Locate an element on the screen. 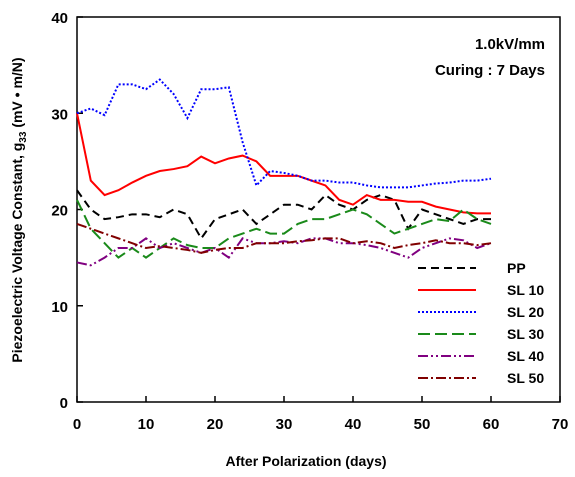 The image size is (575, 477). x-tick-label: 40 is located at coordinates (353, 424).